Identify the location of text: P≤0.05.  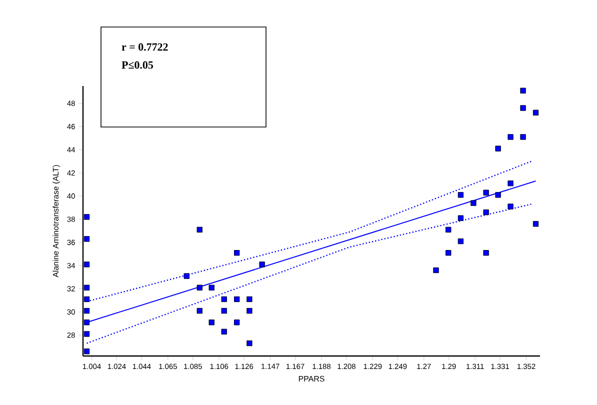
(138, 65).